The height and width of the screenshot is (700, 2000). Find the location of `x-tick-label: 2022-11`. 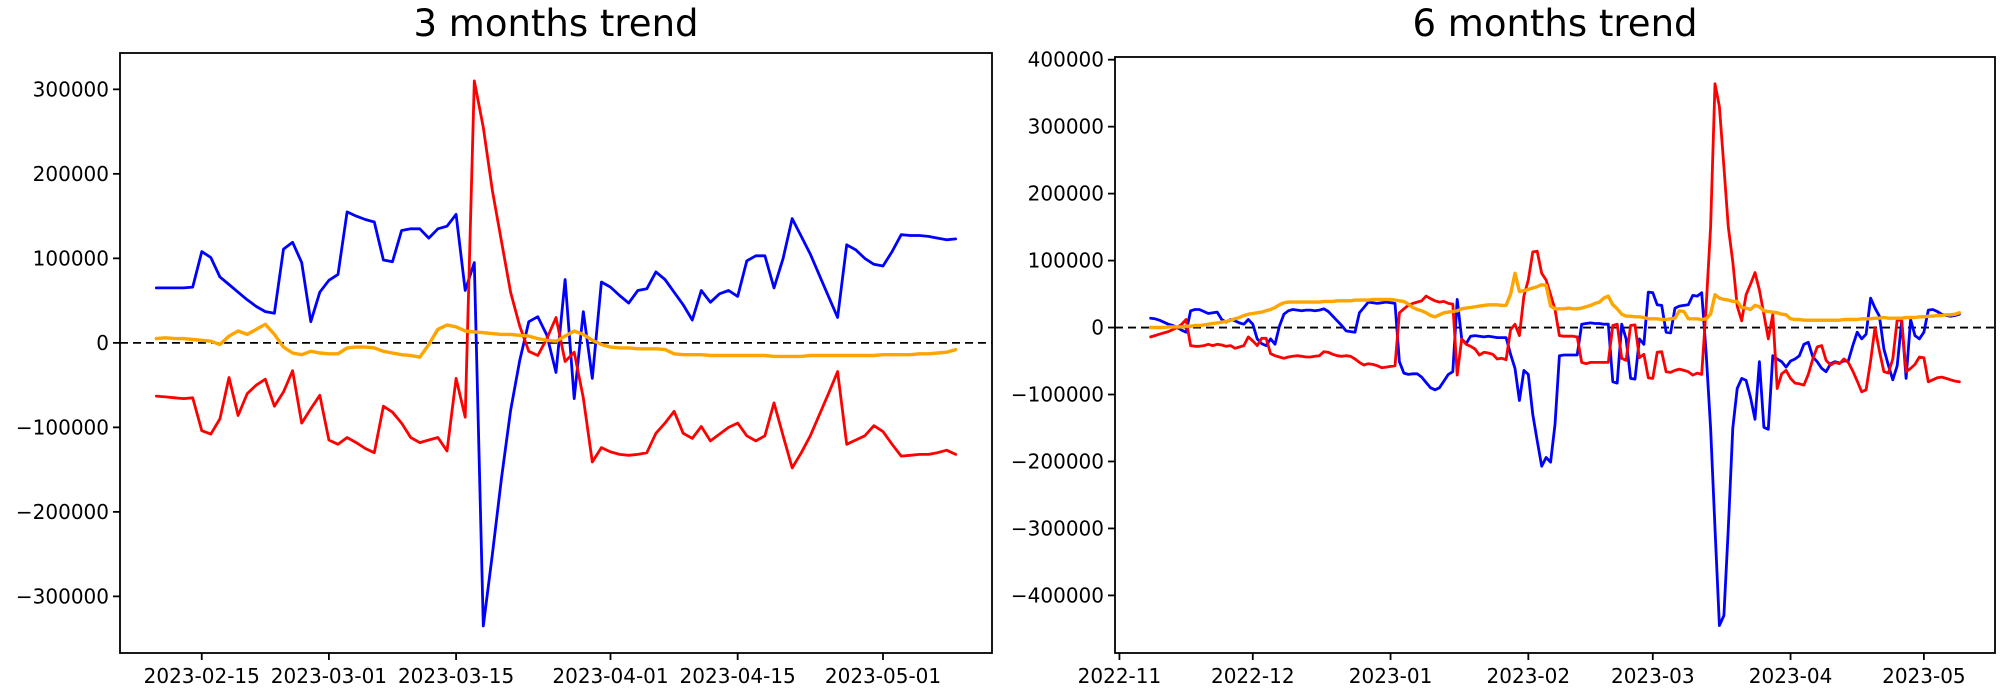

x-tick-label: 2022-11 is located at coordinates (1120, 676).